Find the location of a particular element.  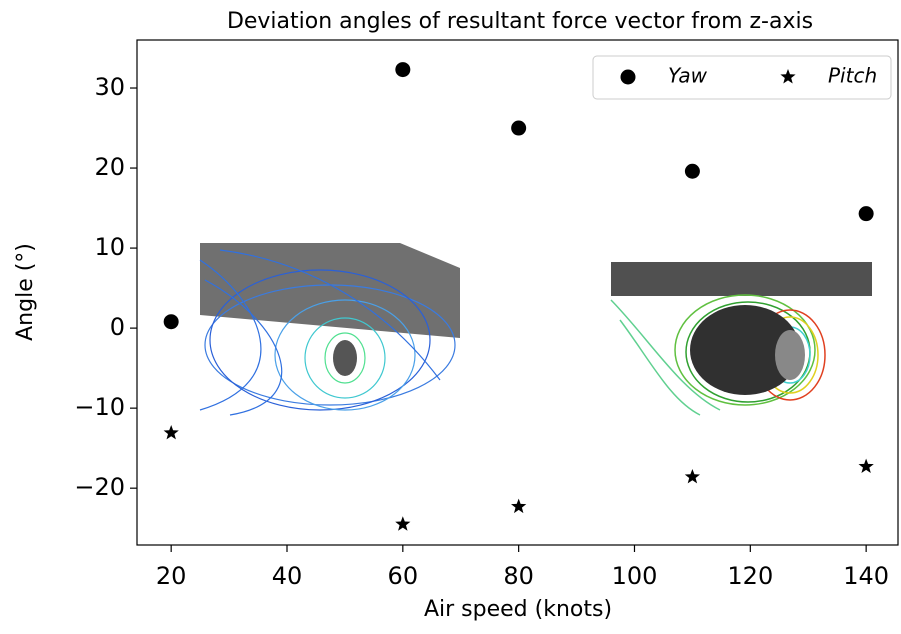

inset-image-right is located at coordinates (741, 339).